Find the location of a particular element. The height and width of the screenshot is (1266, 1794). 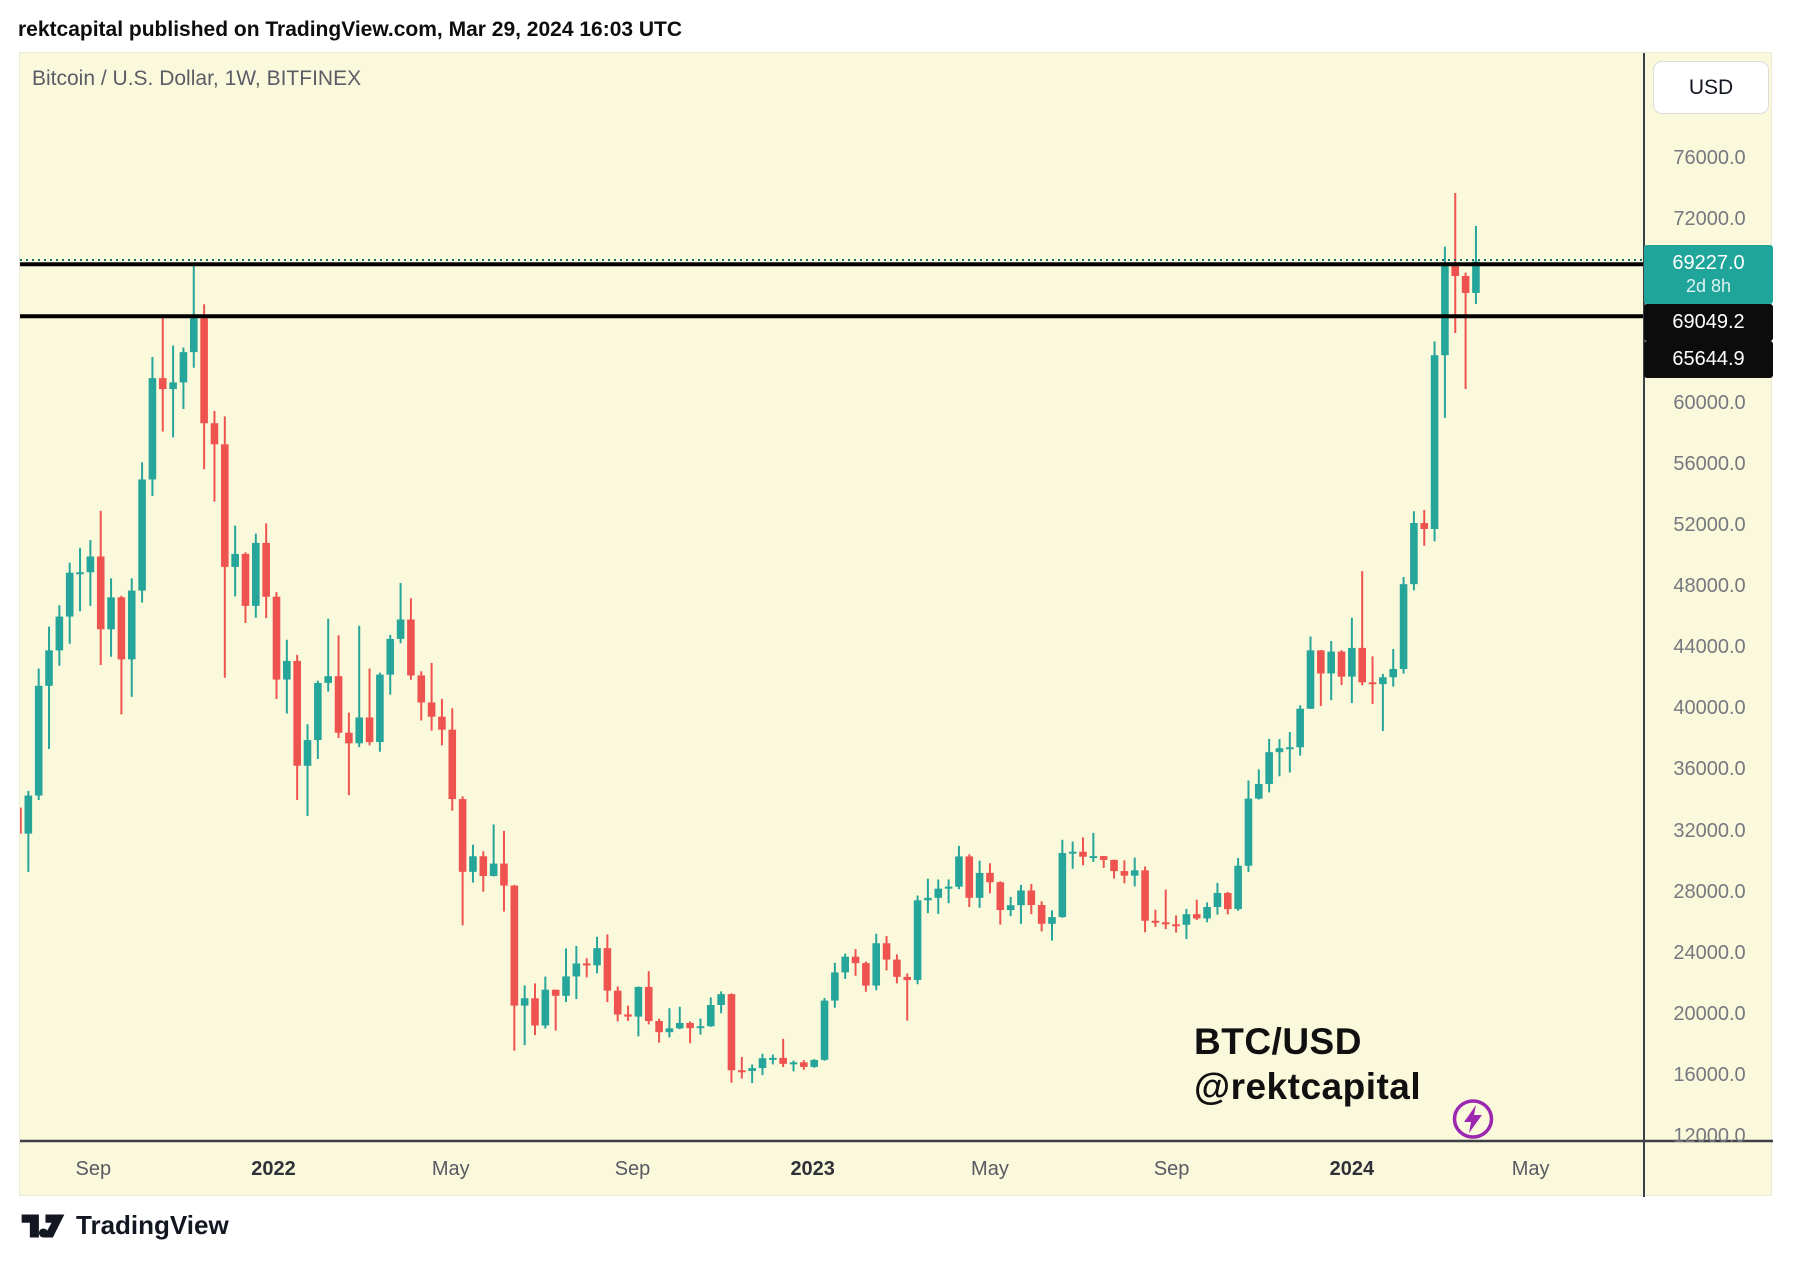

price-tick-label: 20000.0 is located at coordinates (1709, 1014).